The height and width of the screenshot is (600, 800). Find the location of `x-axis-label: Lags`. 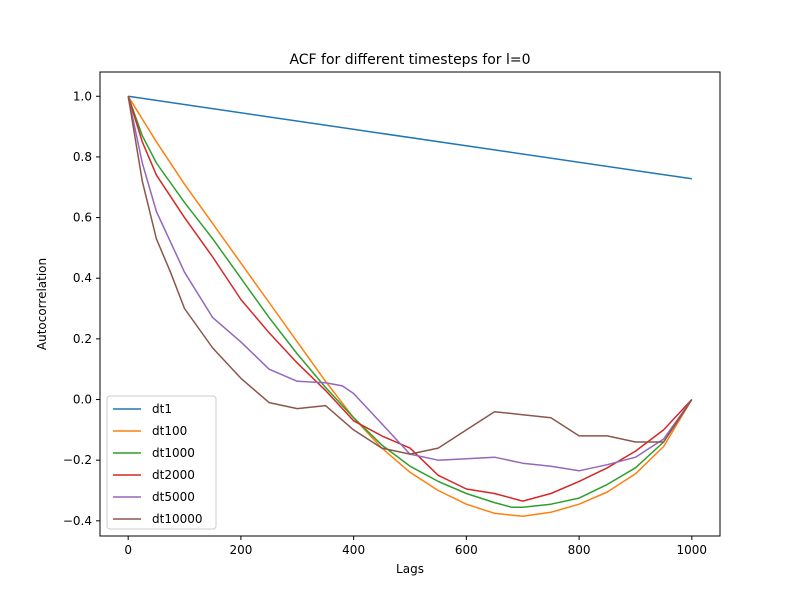

x-axis-label: Lags is located at coordinates (410, 569).